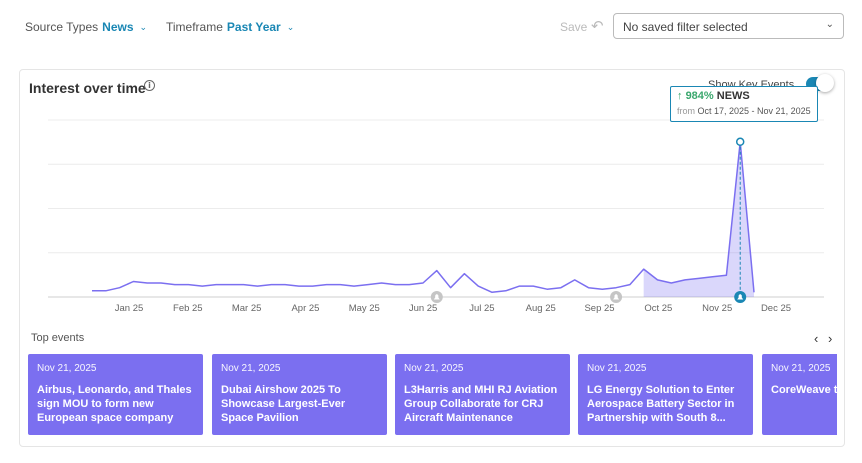 This screenshot has height=463, width=862. Describe the element at coordinates (733, 96) in the screenshot. I see `tooltip-source: NEWS` at that location.